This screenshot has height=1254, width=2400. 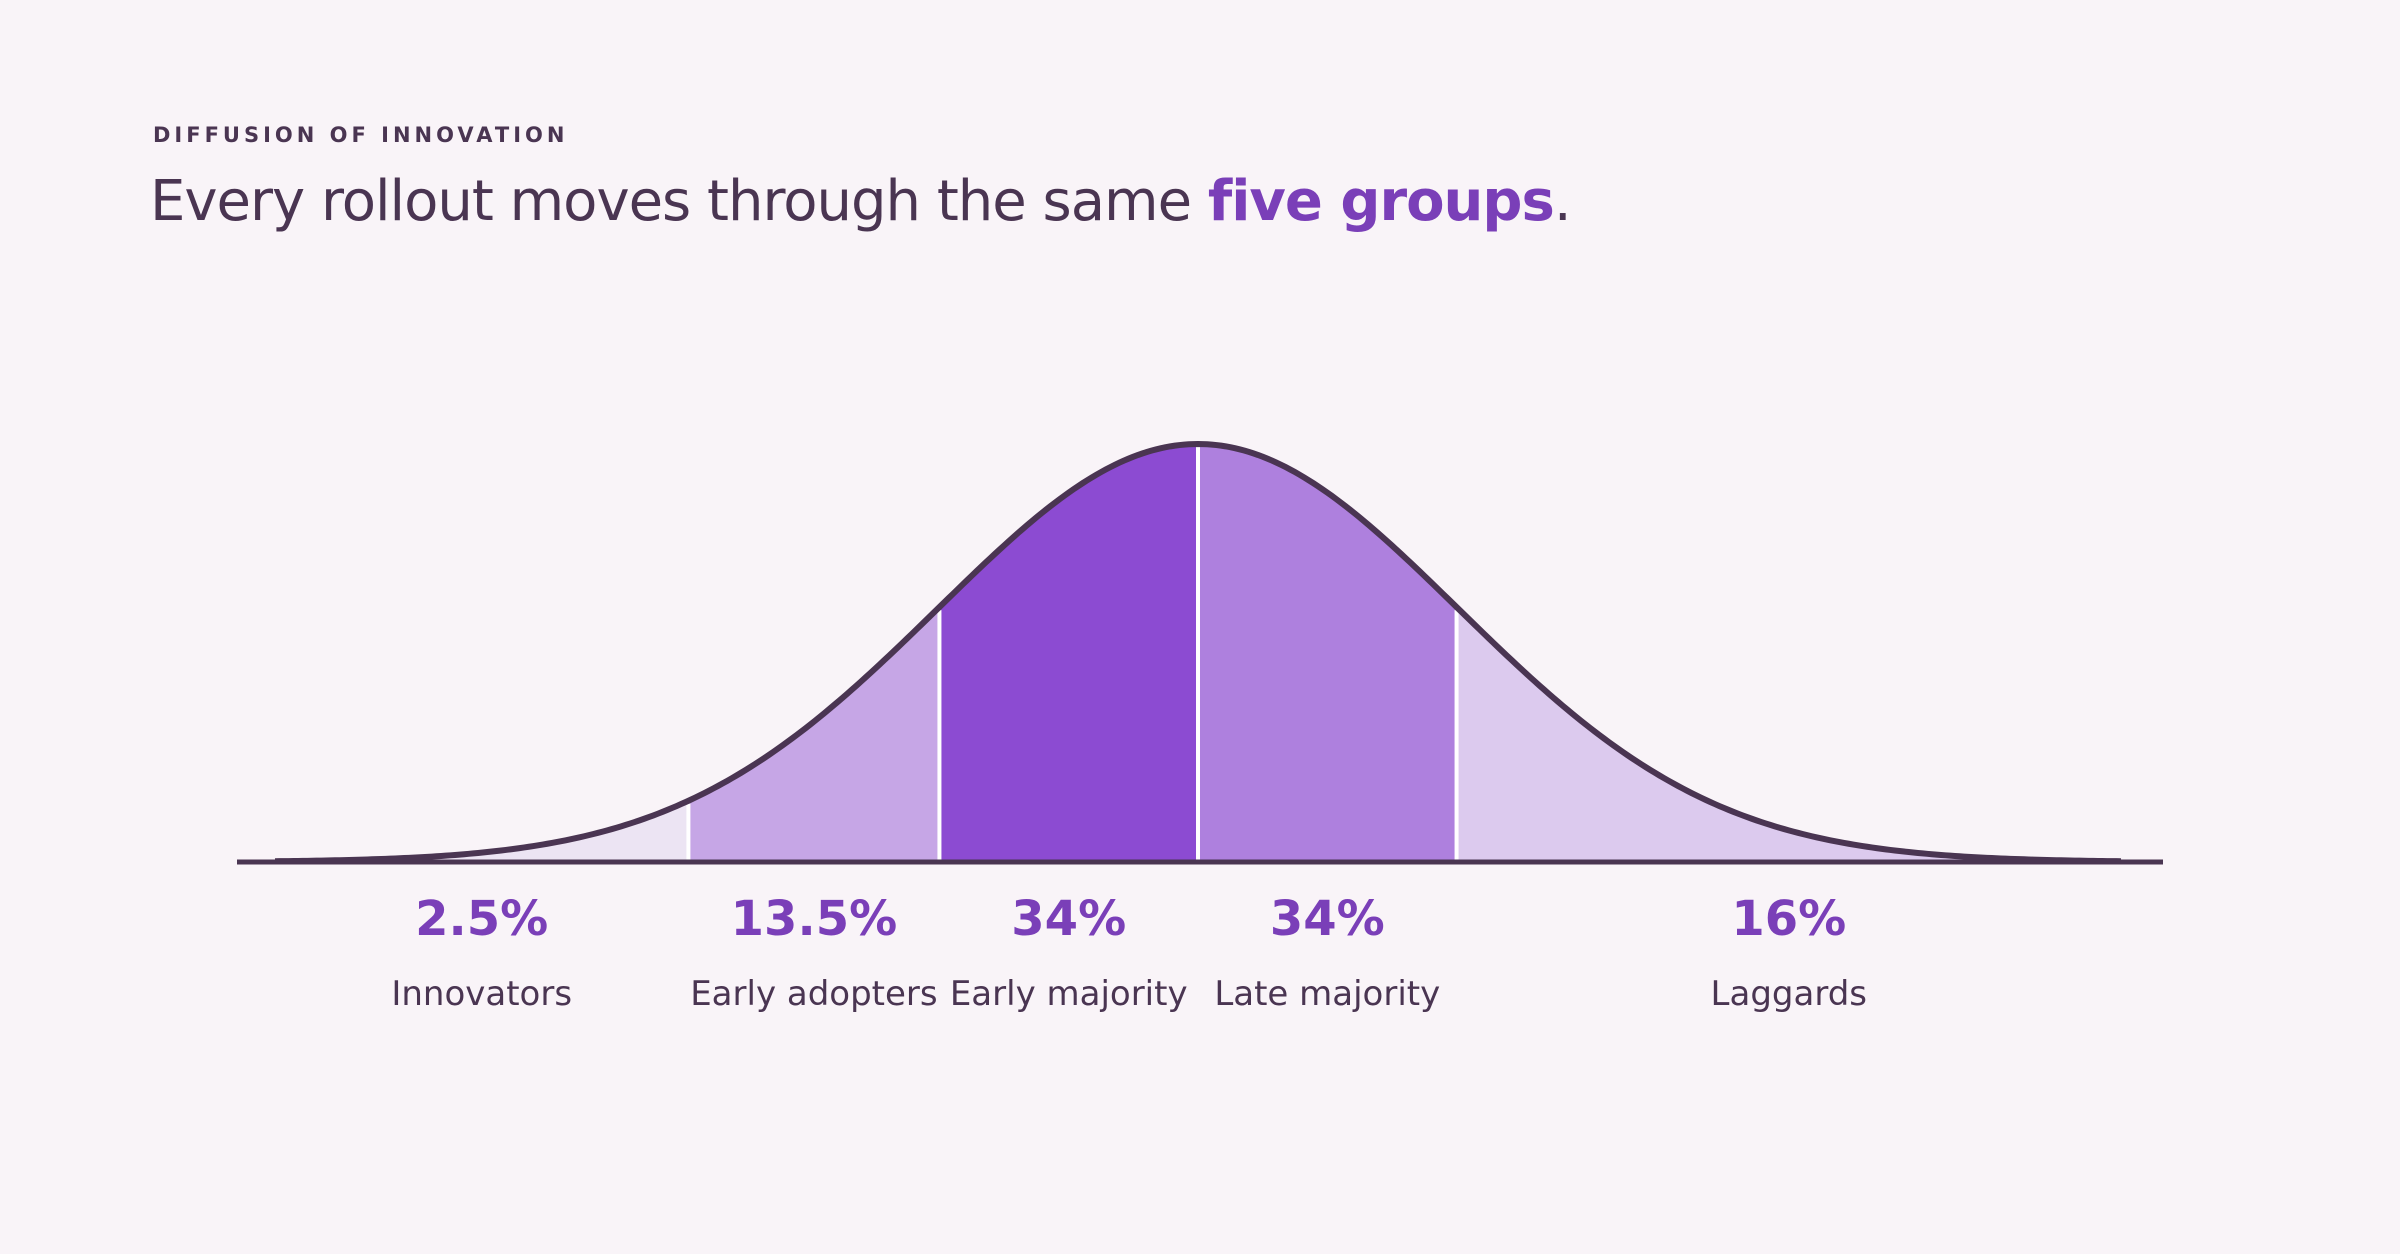 I want to click on value-label: 16%, so click(x=1788, y=919).